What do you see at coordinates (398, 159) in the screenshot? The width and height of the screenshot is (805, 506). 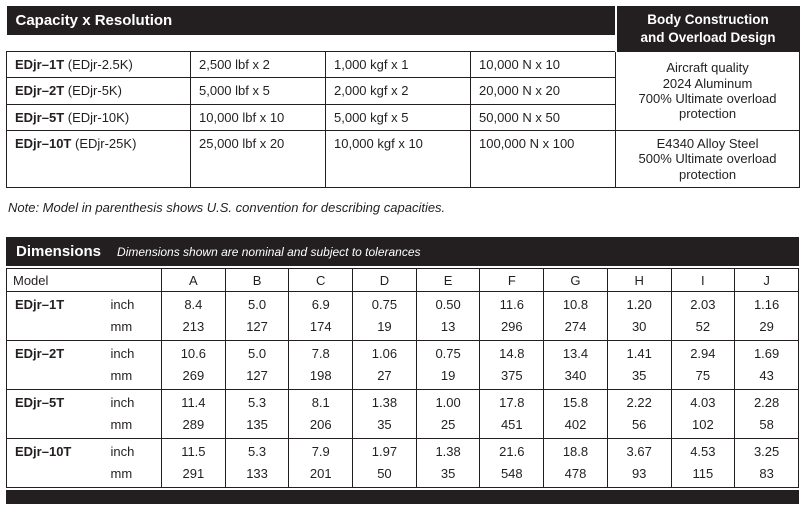 I see `capacity-kgf-cell: 10,000 kgf x 10` at bounding box center [398, 159].